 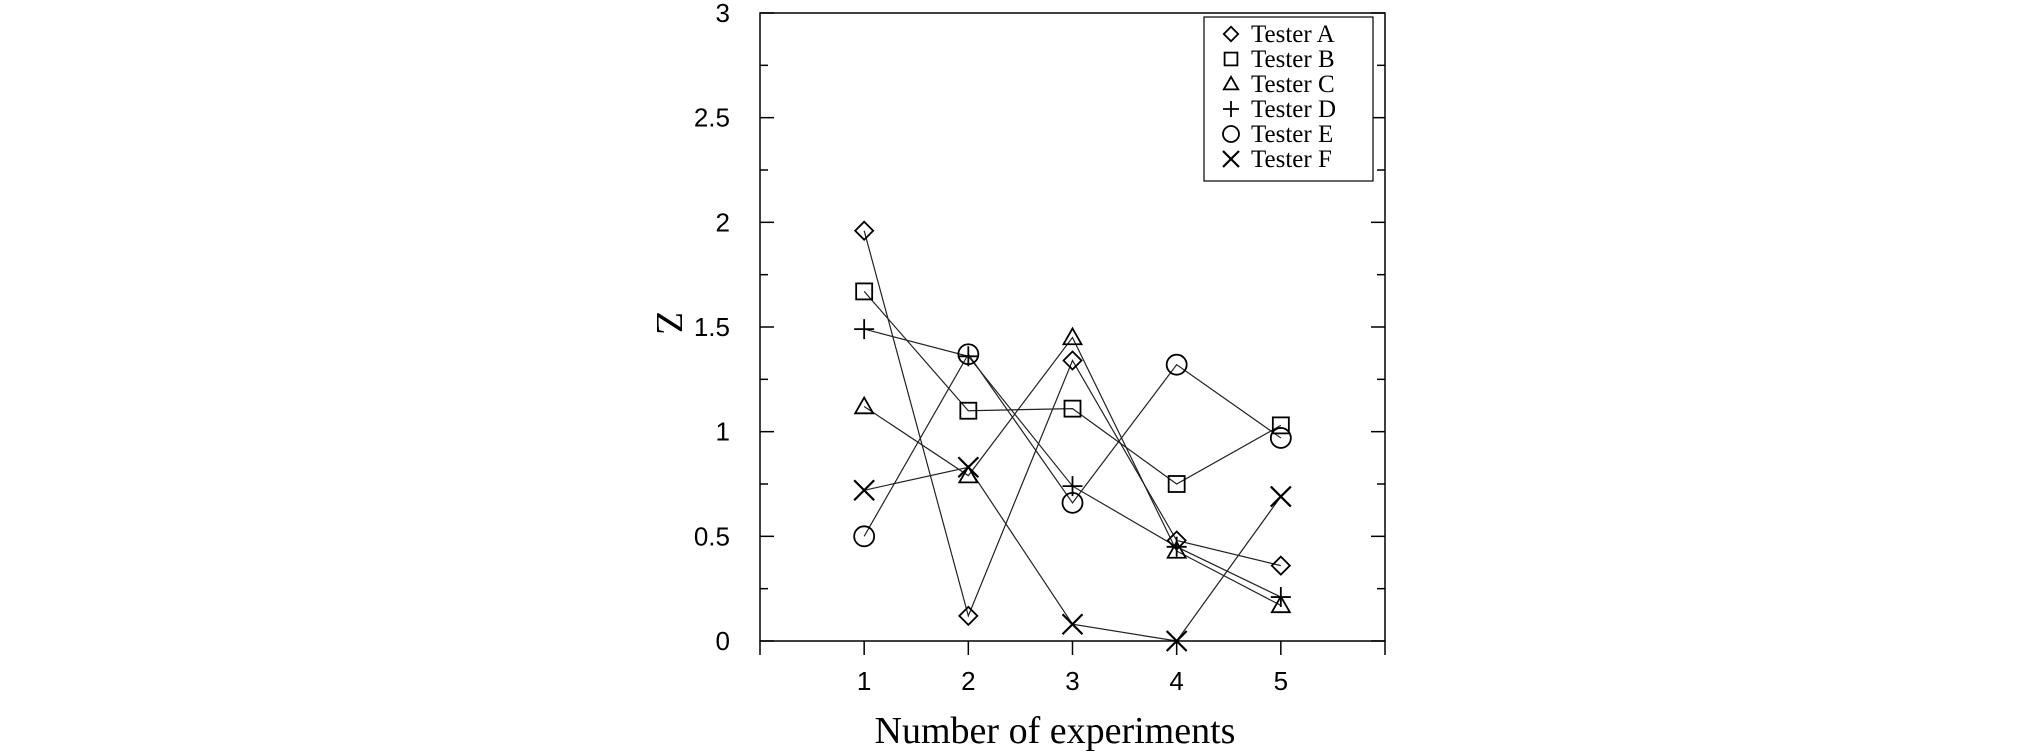 I want to click on series-lines, so click(x=1072, y=436).